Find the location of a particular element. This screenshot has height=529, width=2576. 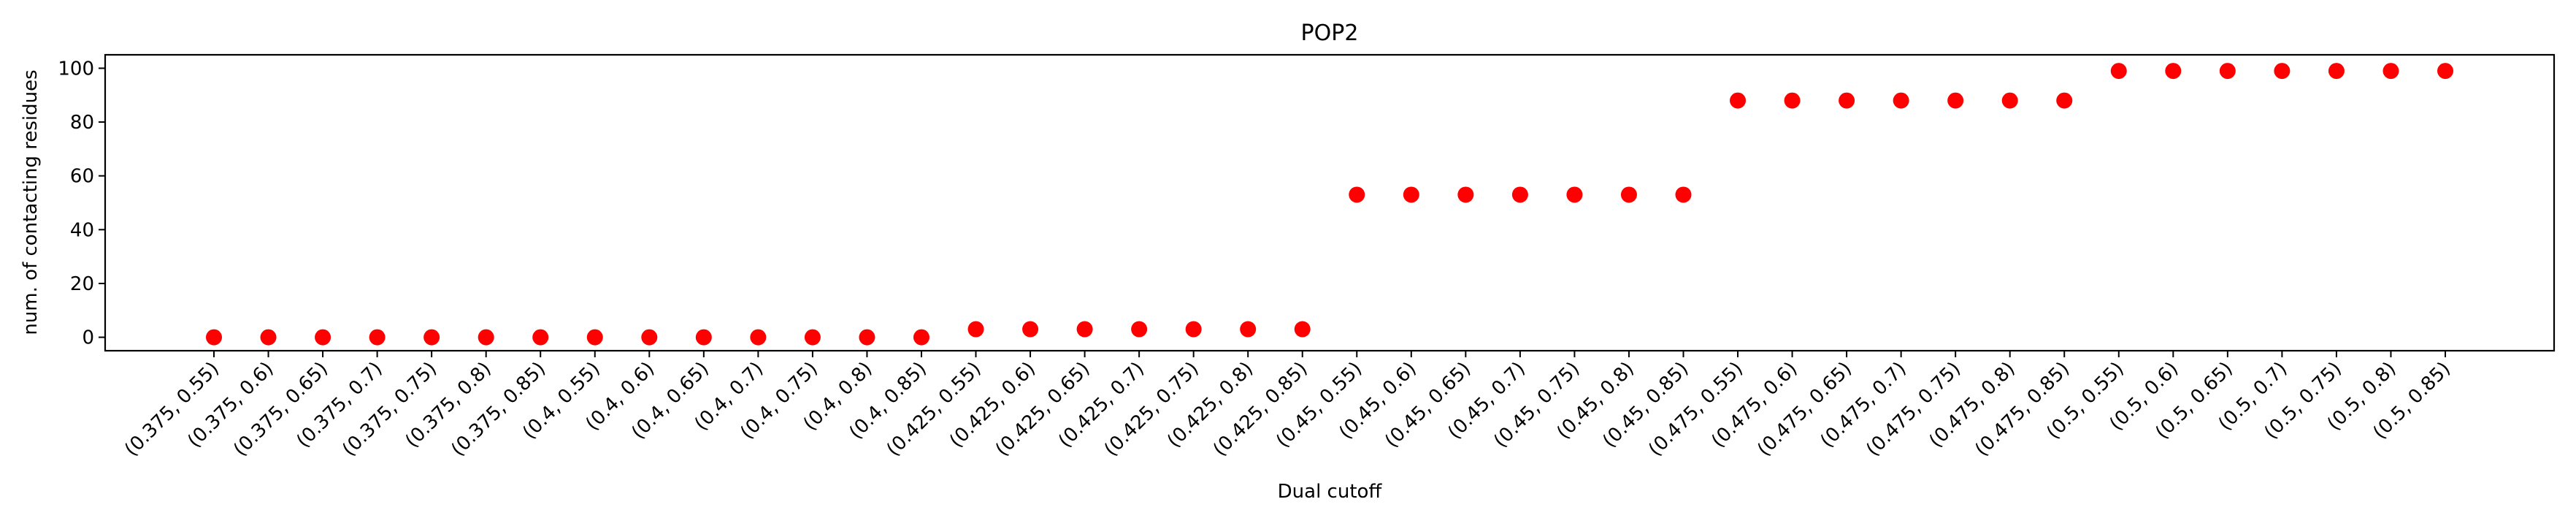

y-tick-label: 100 is located at coordinates (76, 69).